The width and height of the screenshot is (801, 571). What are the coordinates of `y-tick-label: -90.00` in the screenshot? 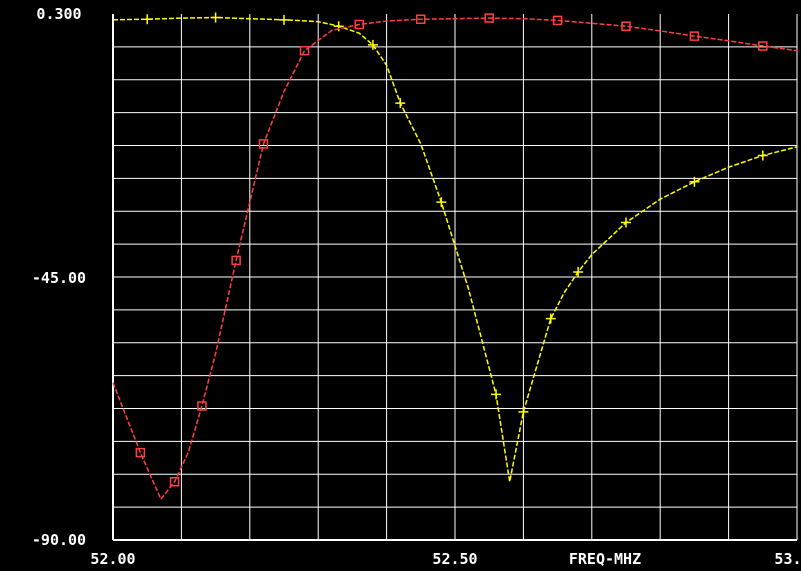 It's located at (59, 540).